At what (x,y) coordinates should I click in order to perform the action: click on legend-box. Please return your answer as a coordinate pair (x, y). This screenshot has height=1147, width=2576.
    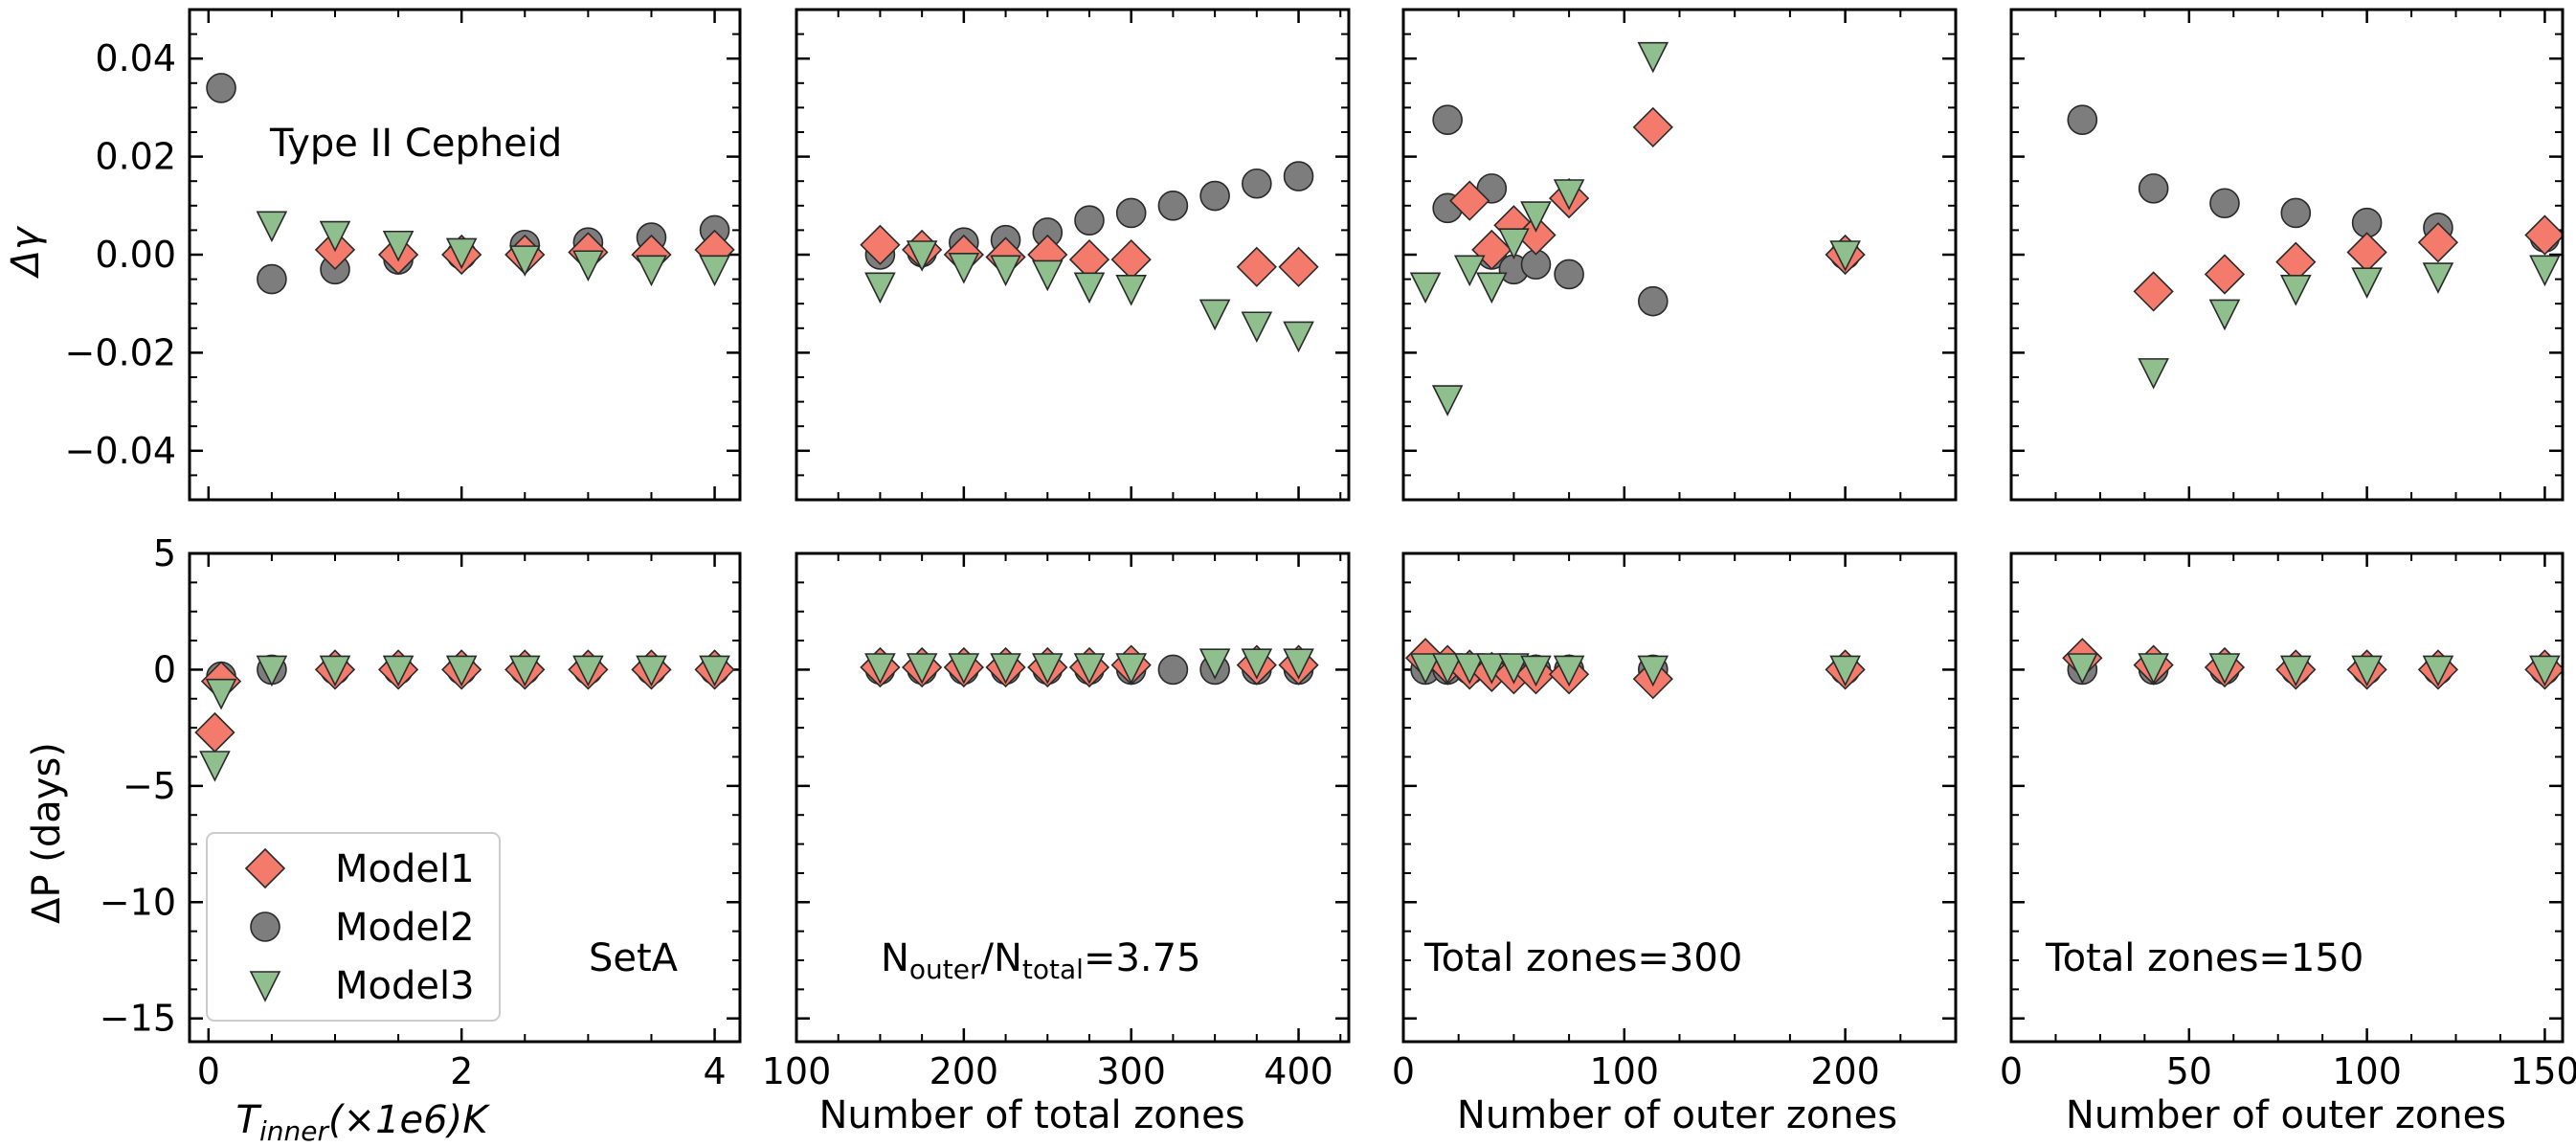
    Looking at the image, I should click on (353, 927).